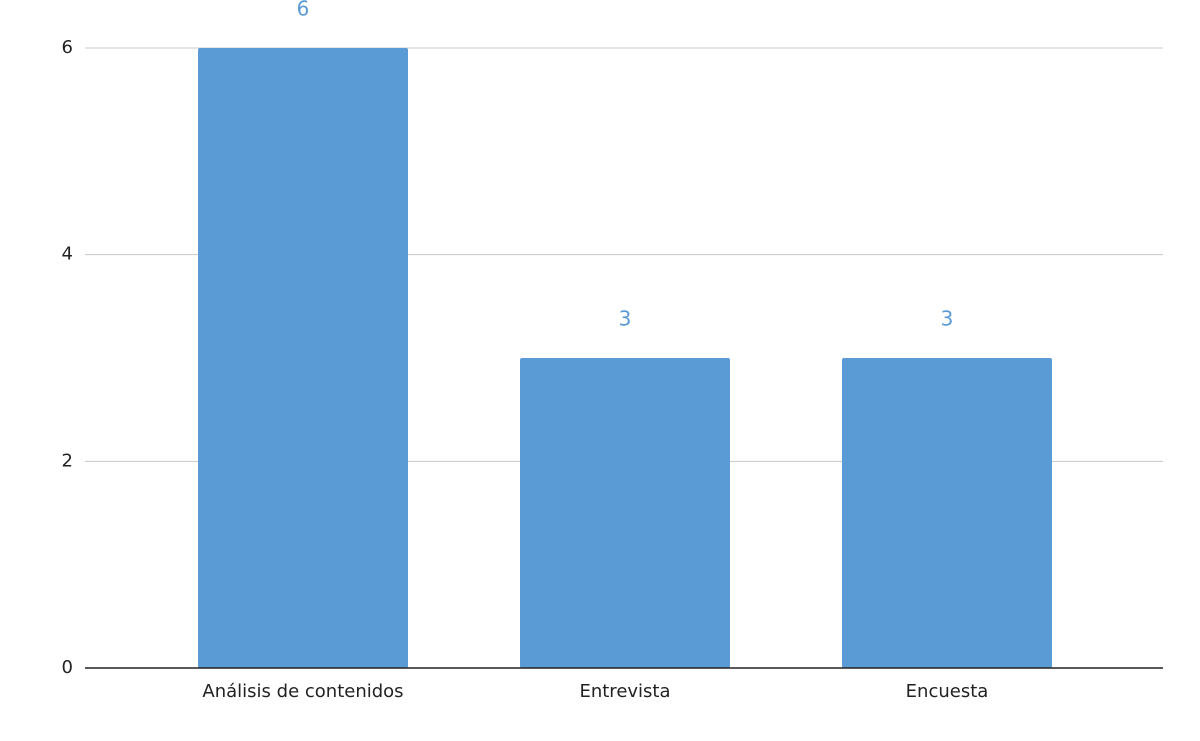  Describe the element at coordinates (303, 10) in the screenshot. I see `data-label: 6` at that location.